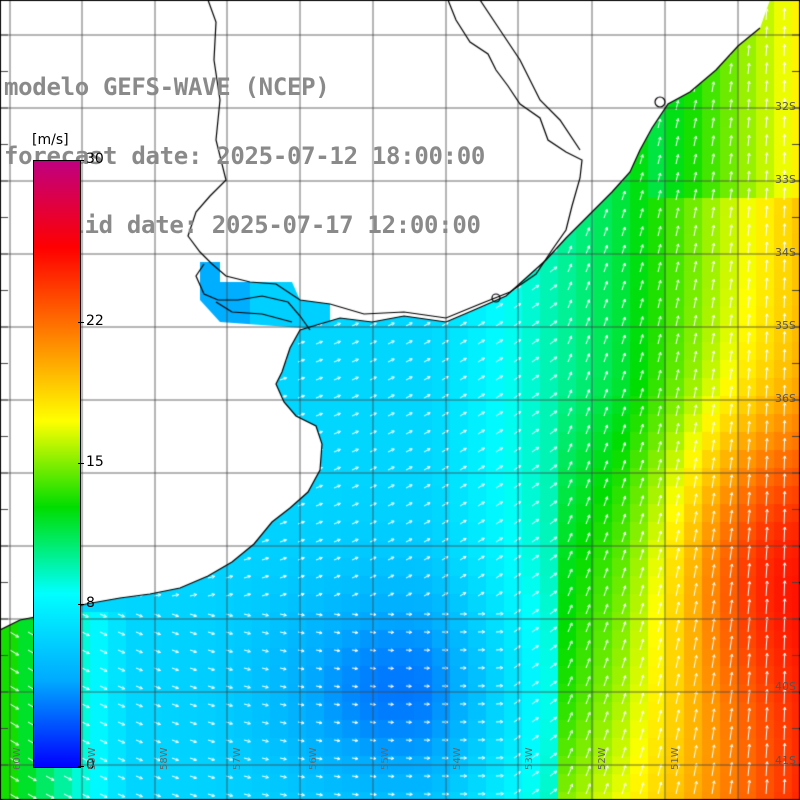  What do you see at coordinates (785, 106) in the screenshot?
I see `latitude-label: 32S` at bounding box center [785, 106].